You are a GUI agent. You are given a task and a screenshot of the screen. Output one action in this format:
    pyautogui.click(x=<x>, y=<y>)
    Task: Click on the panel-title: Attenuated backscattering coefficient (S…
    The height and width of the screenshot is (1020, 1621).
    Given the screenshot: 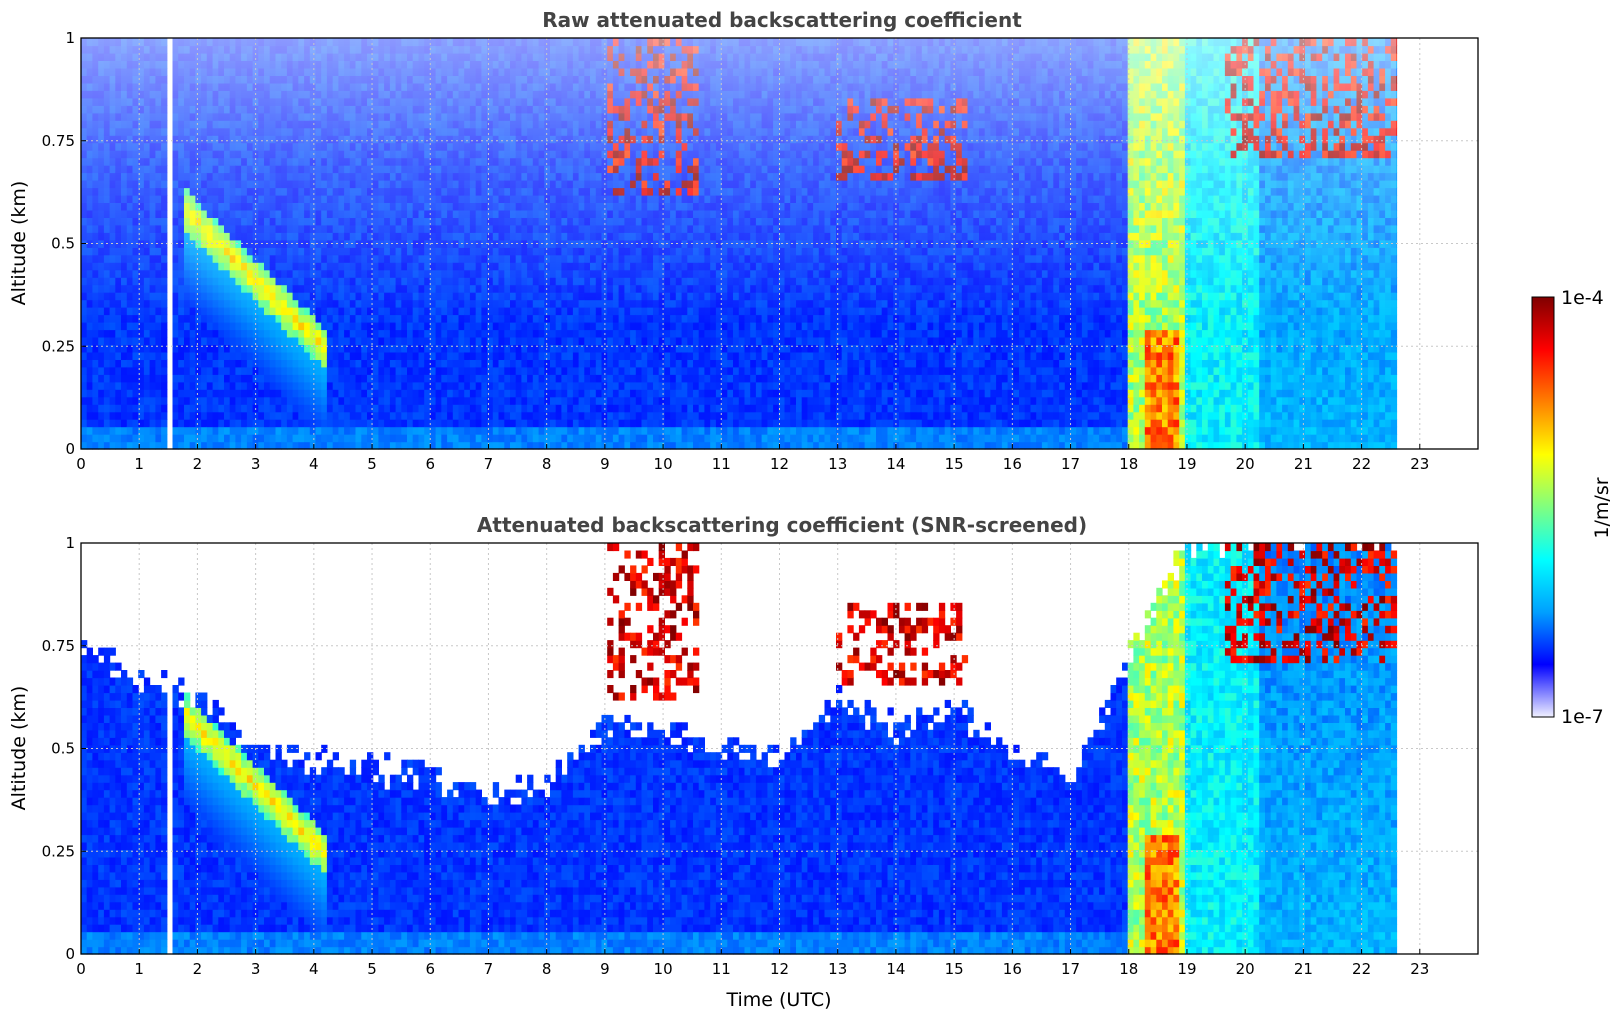 What is the action you would take?
    pyautogui.click(x=782, y=525)
    